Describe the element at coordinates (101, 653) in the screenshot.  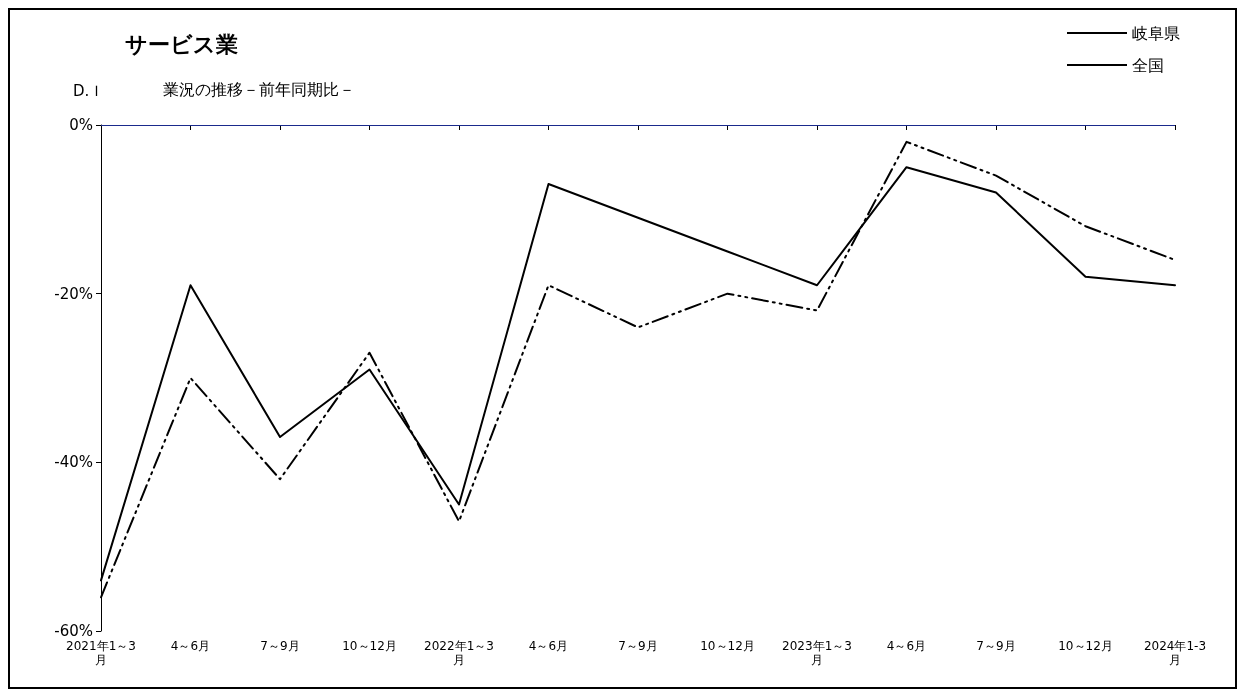
I see `x-tick-label: 2021年1～3月` at that location.